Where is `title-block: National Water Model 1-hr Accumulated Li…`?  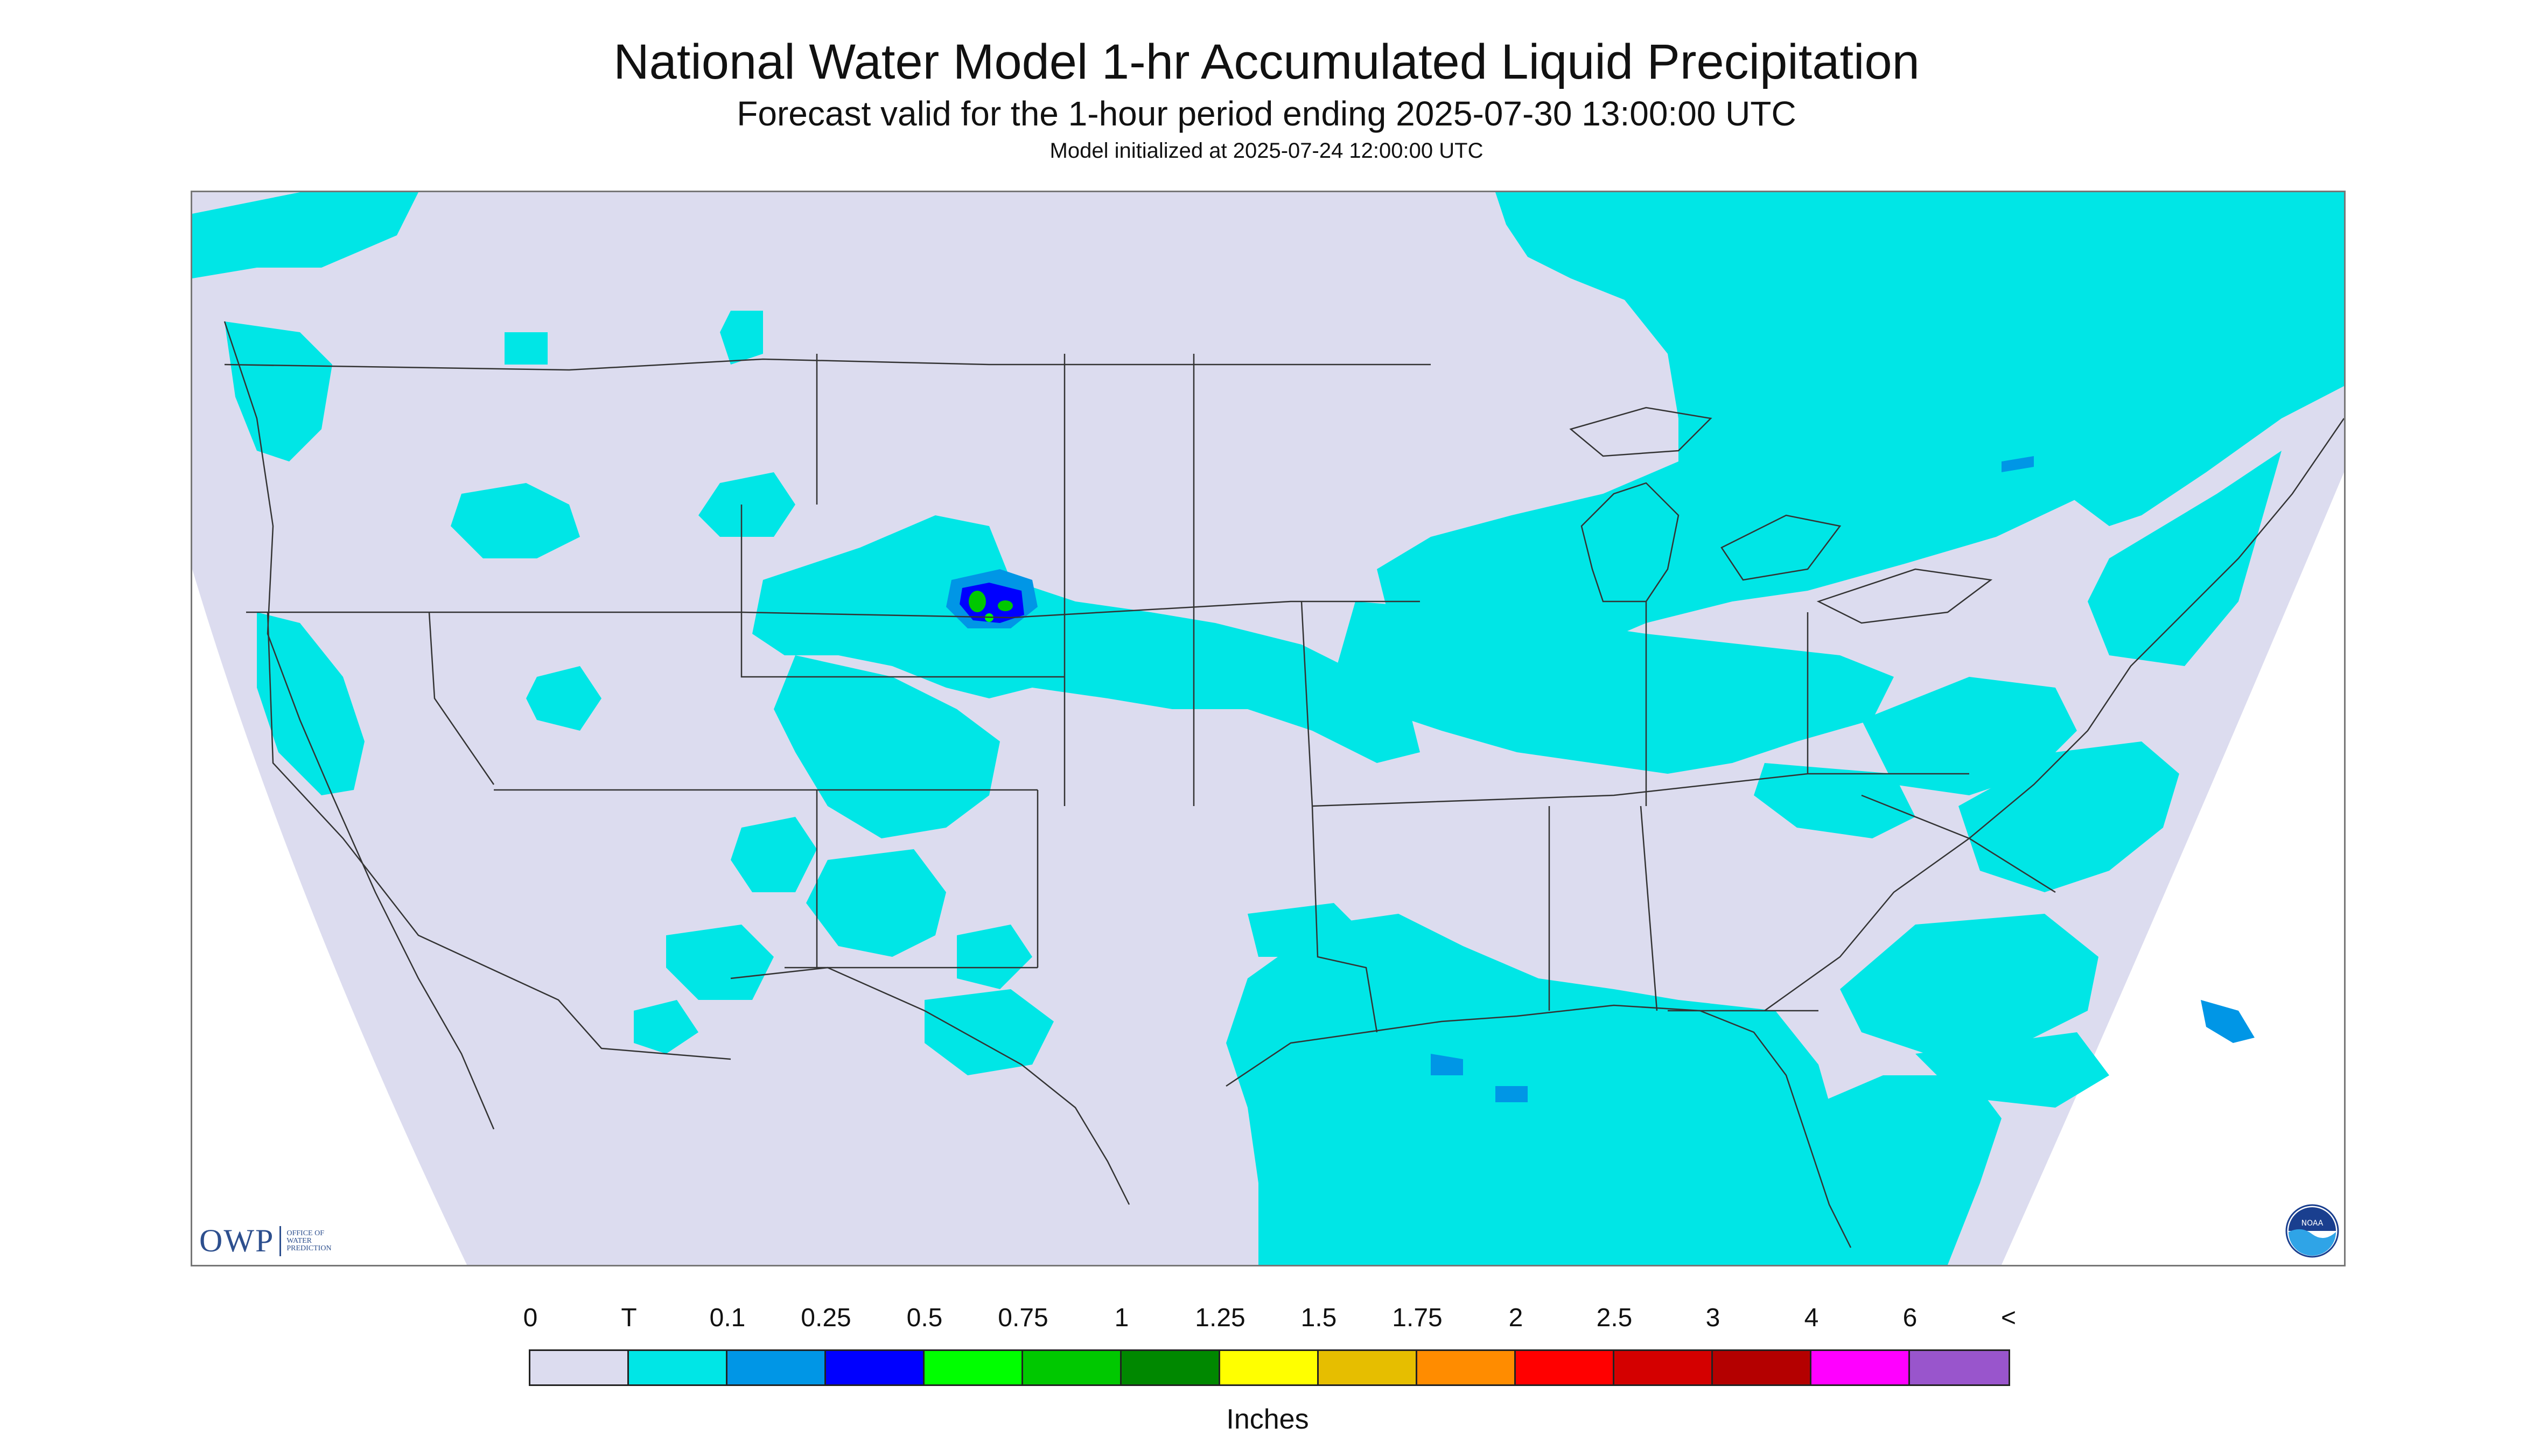 title-block: National Water Model 1-hr Accumulated Li… is located at coordinates (1266, 99).